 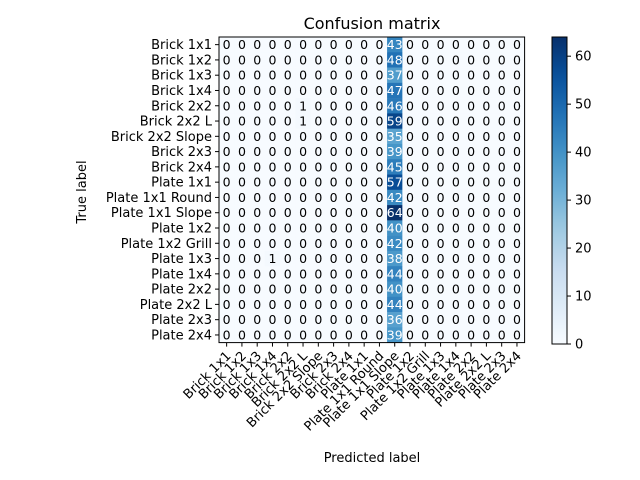 I want to click on chart-title: Confusion matrix, so click(x=372, y=23).